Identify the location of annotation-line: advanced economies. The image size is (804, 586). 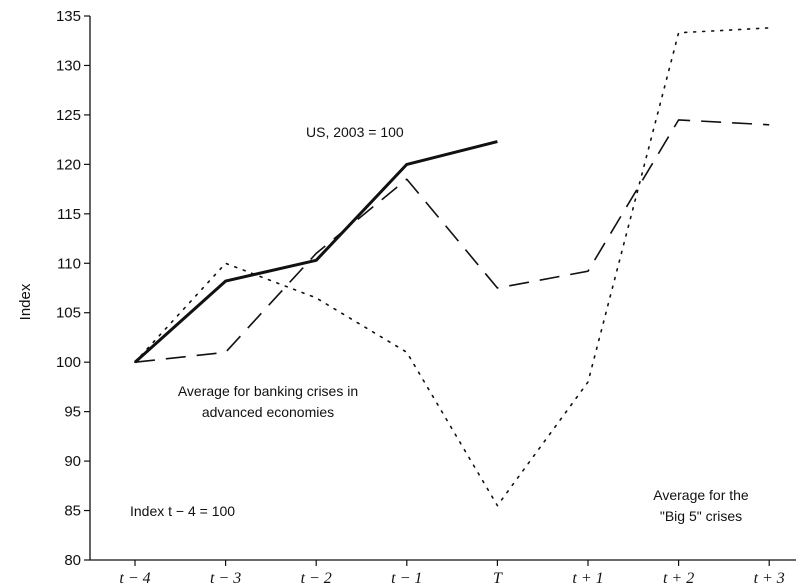
(268, 412).